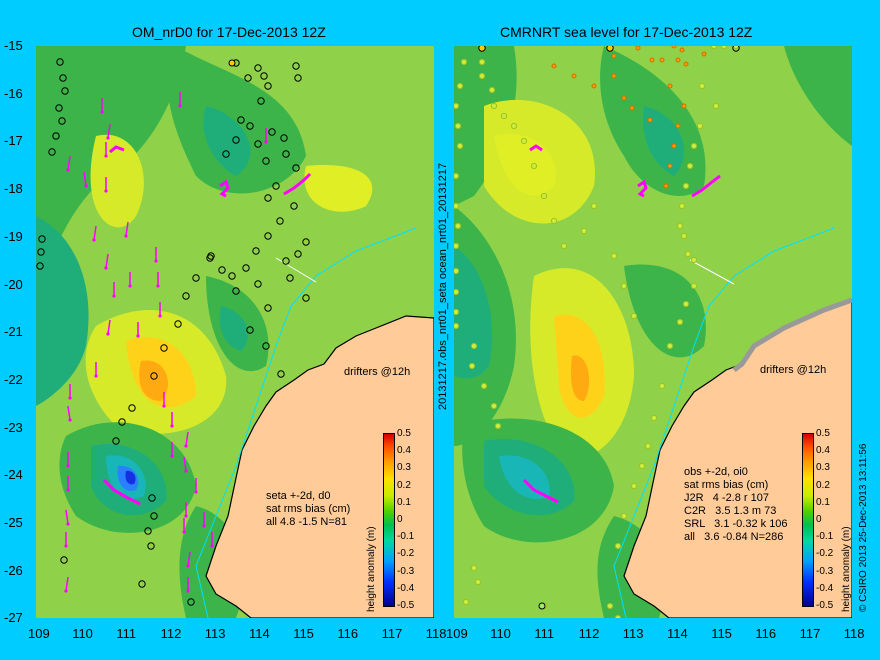  I want to click on x-tick-label: 113, so click(633, 633).